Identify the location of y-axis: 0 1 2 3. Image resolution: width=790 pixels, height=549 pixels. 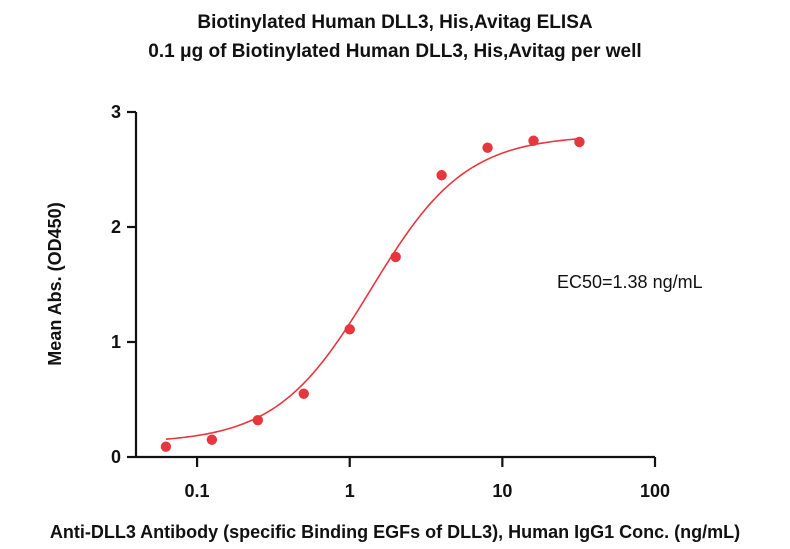
(124, 284).